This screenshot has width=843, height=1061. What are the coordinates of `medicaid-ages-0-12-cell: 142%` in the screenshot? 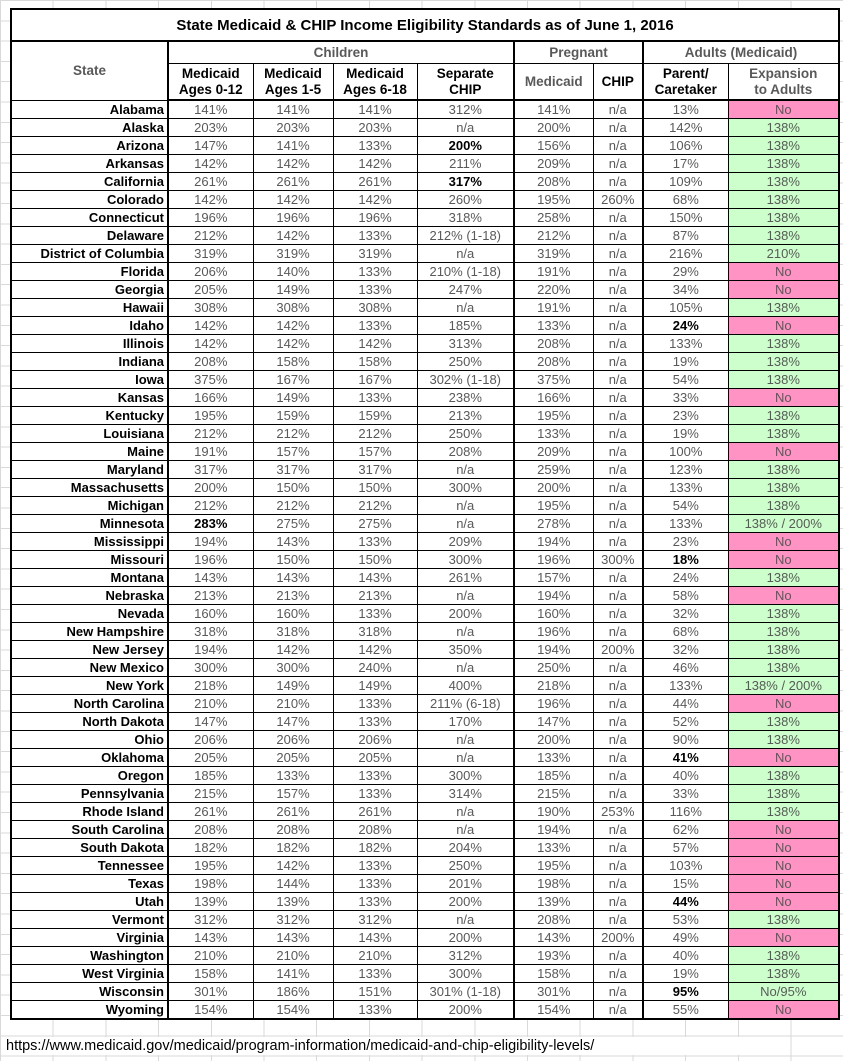 It's located at (210, 343).